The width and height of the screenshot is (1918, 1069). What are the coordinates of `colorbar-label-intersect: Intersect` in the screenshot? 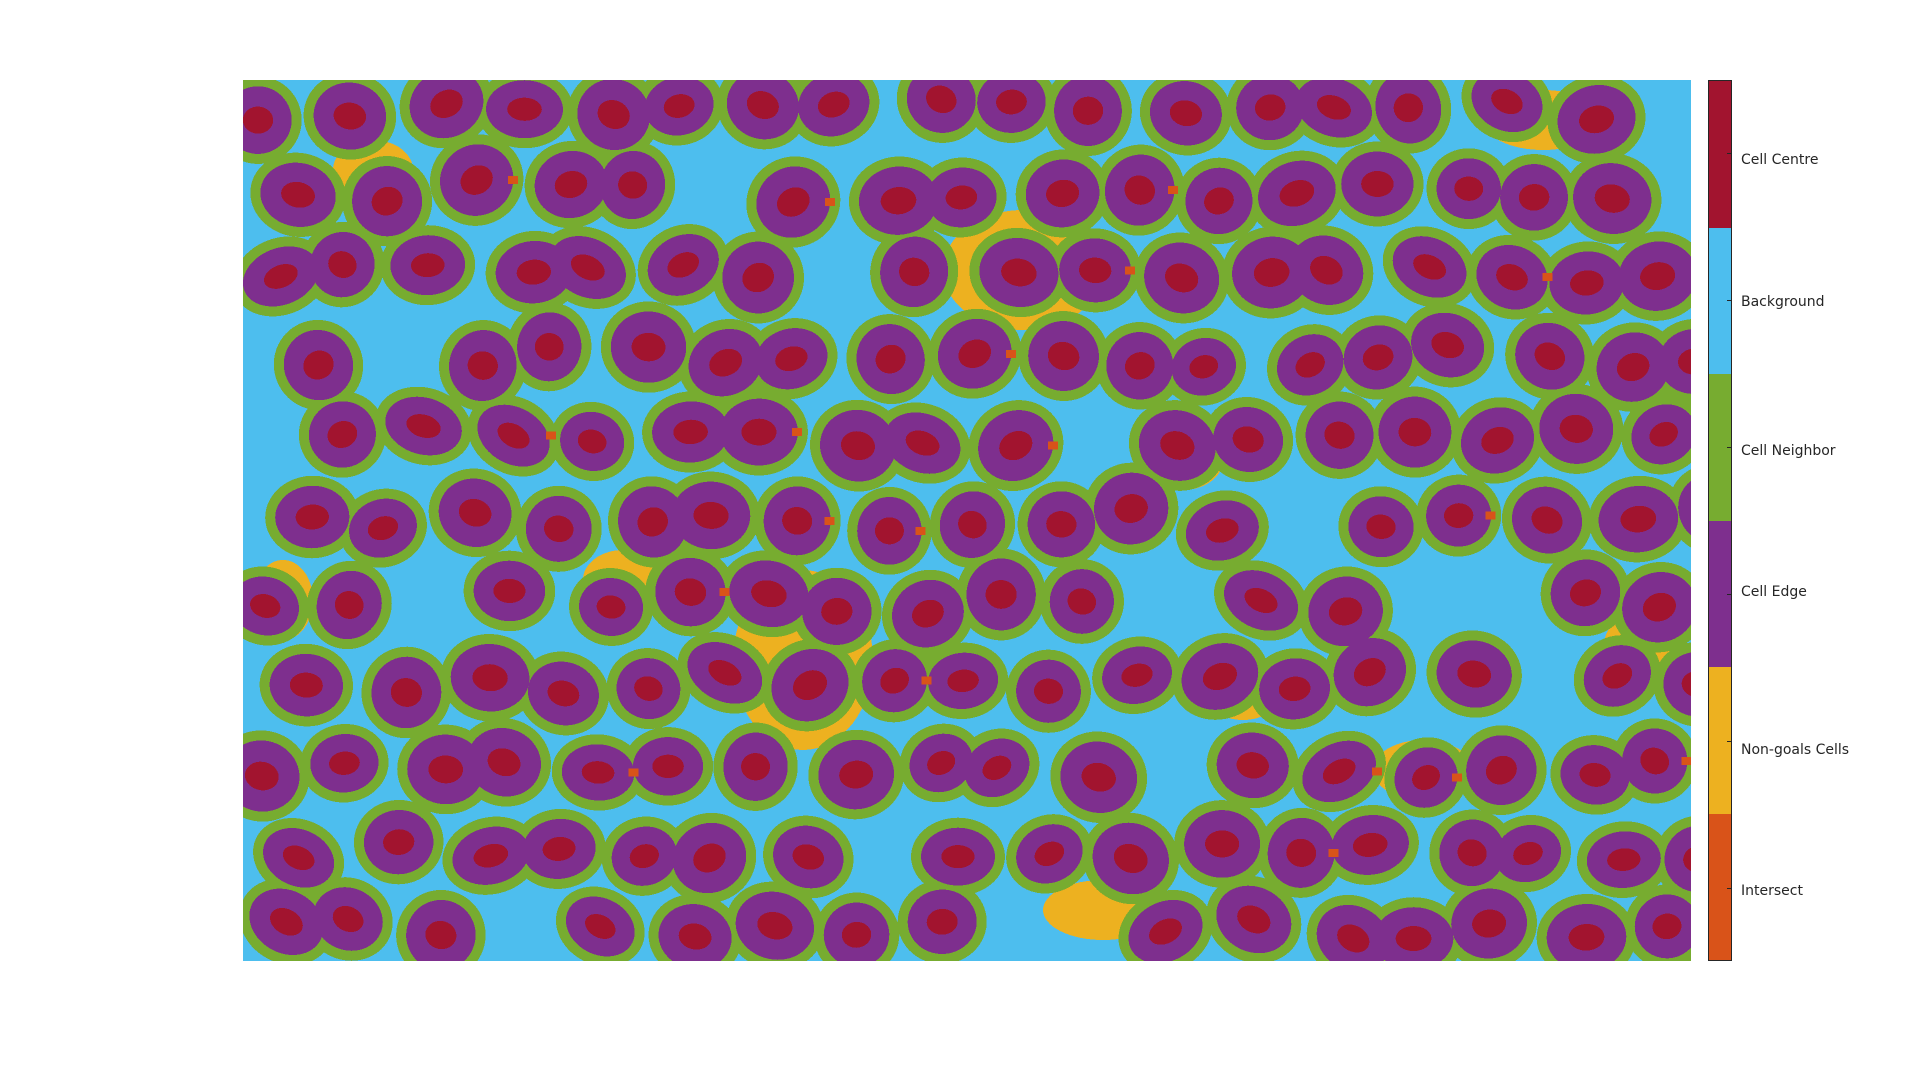 It's located at (1772, 891).